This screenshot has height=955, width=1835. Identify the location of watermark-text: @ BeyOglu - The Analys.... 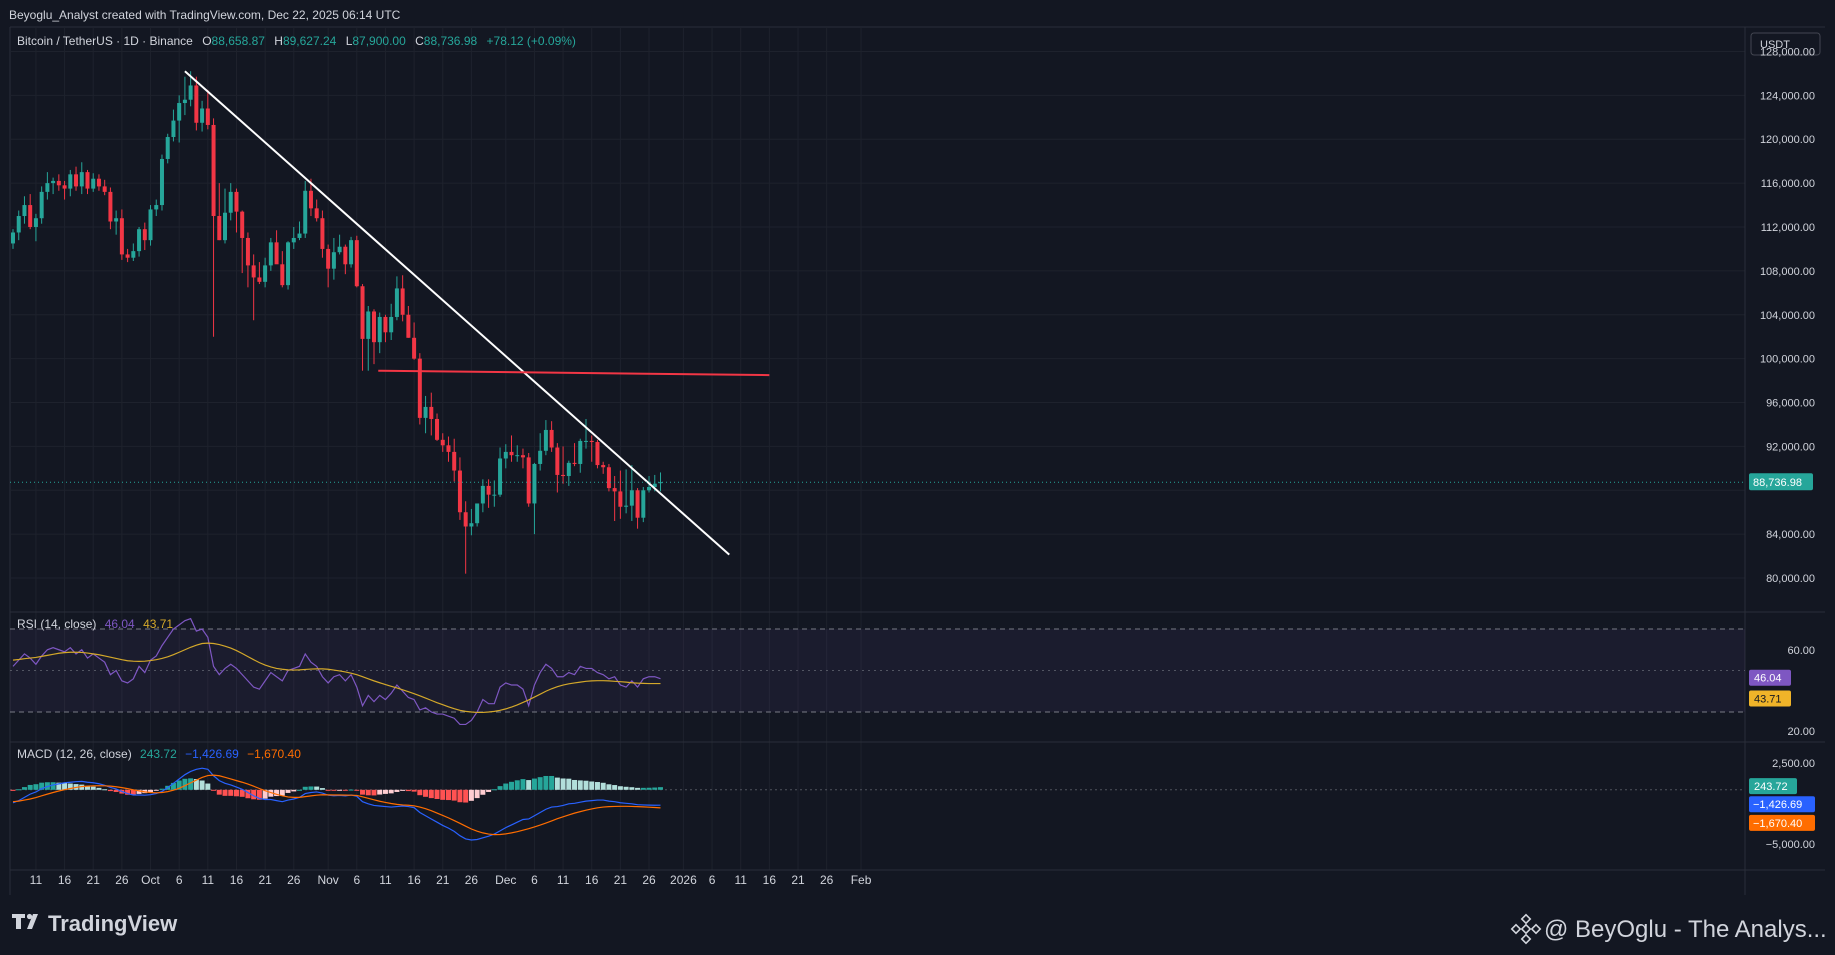
(1685, 929).